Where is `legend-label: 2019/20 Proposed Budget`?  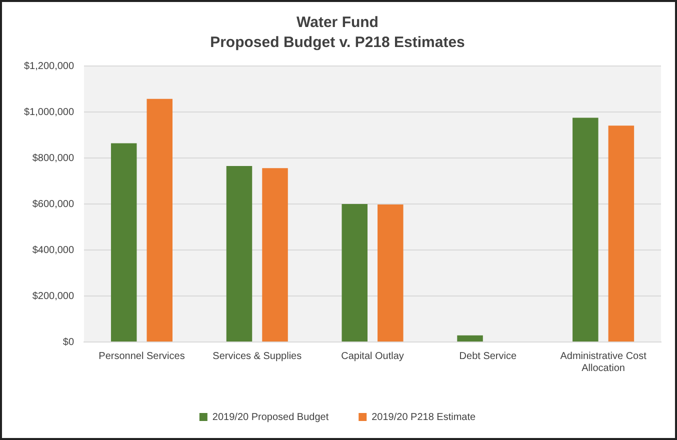 legend-label: 2019/20 Proposed Budget is located at coordinates (270, 417).